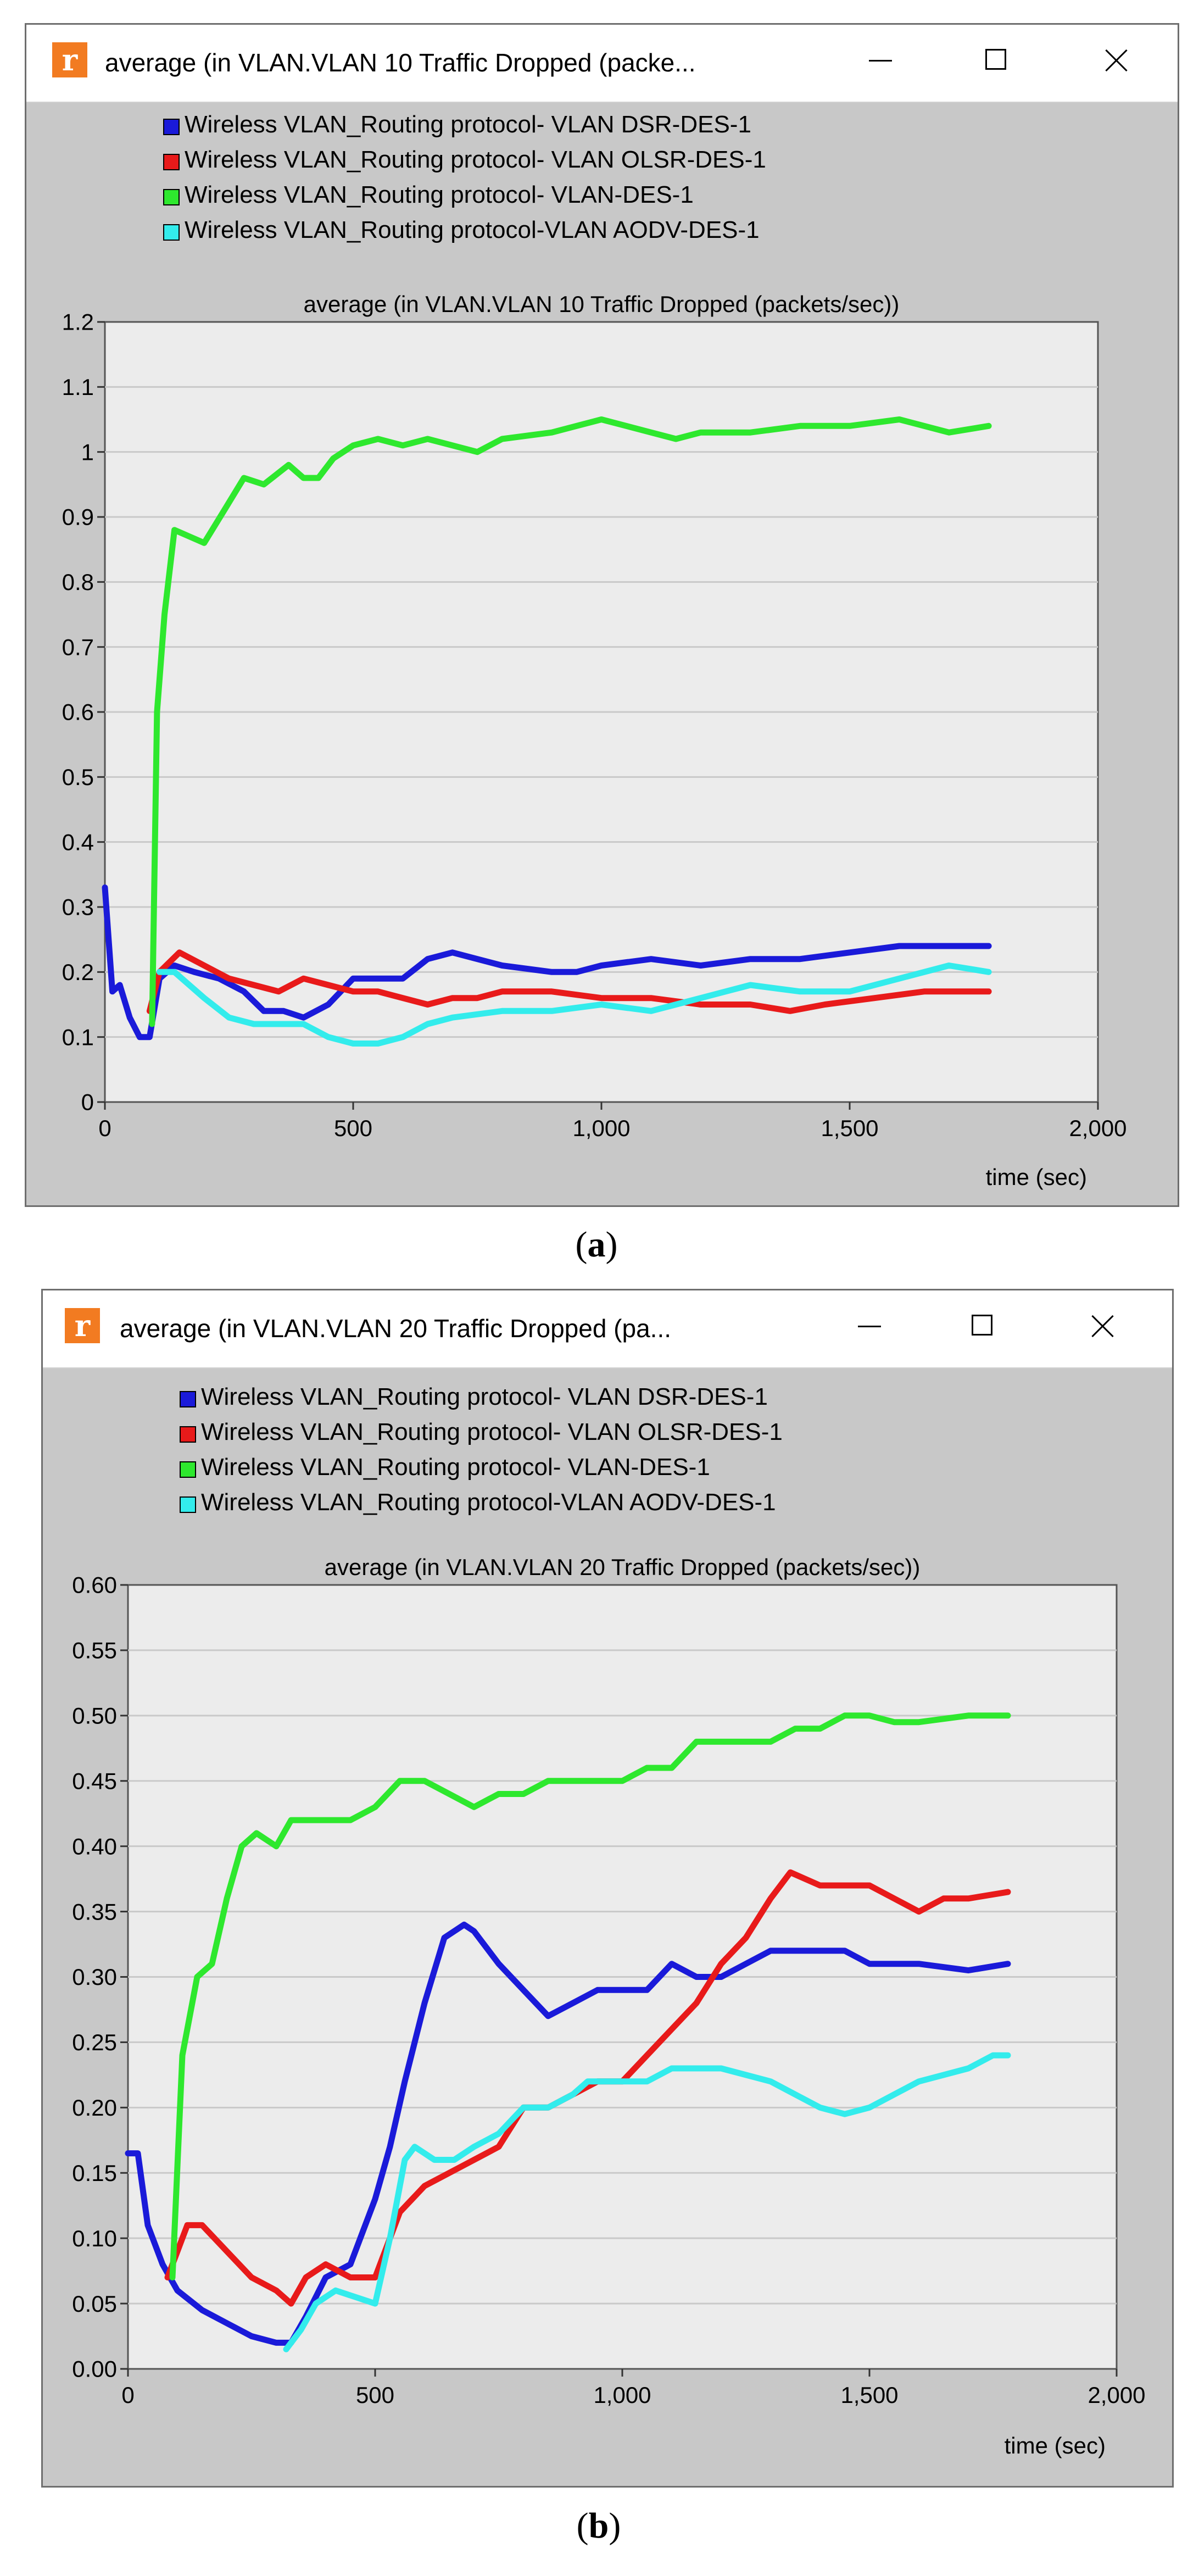  I want to click on y-tick-label: 1.1, so click(78, 387).